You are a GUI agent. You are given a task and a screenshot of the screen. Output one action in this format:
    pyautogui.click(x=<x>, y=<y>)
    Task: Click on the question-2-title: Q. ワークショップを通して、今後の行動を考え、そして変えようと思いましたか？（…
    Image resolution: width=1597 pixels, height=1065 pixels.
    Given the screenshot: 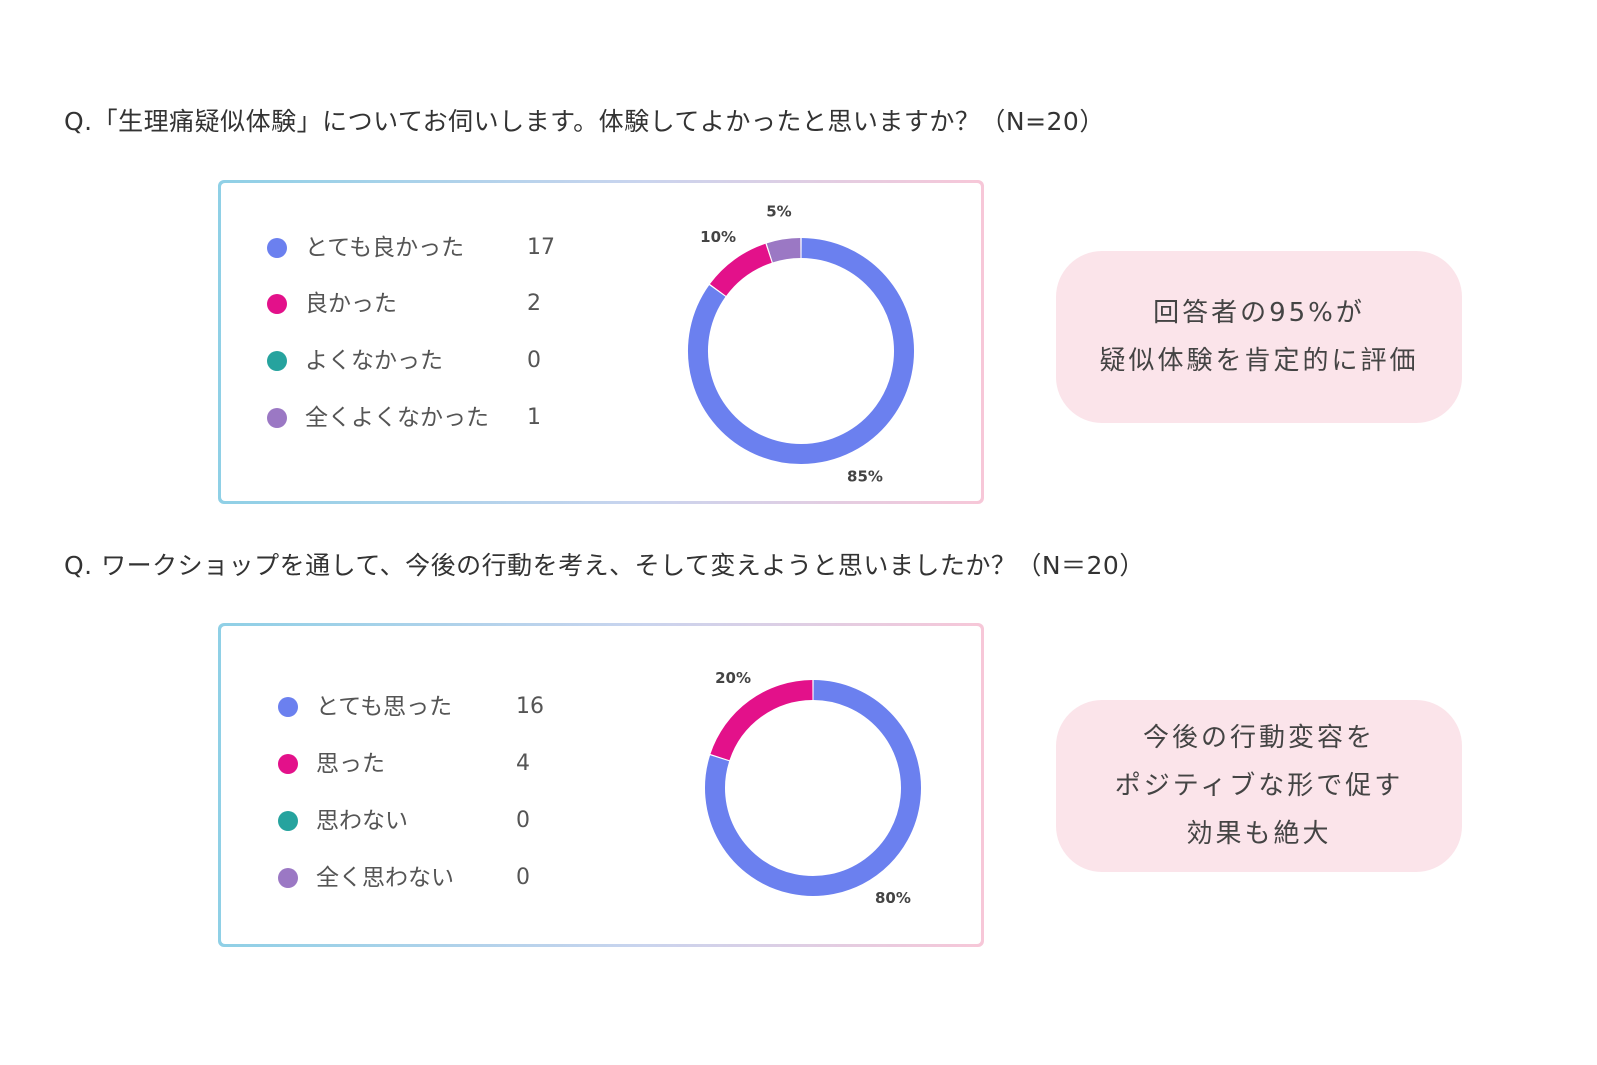 What is the action you would take?
    pyautogui.click(x=604, y=565)
    